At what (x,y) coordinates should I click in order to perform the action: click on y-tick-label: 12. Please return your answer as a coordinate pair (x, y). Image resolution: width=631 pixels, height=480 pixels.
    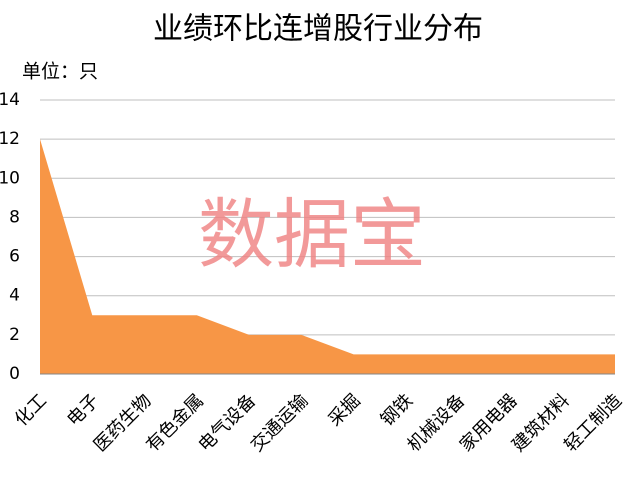
    Looking at the image, I should click on (10, 139).